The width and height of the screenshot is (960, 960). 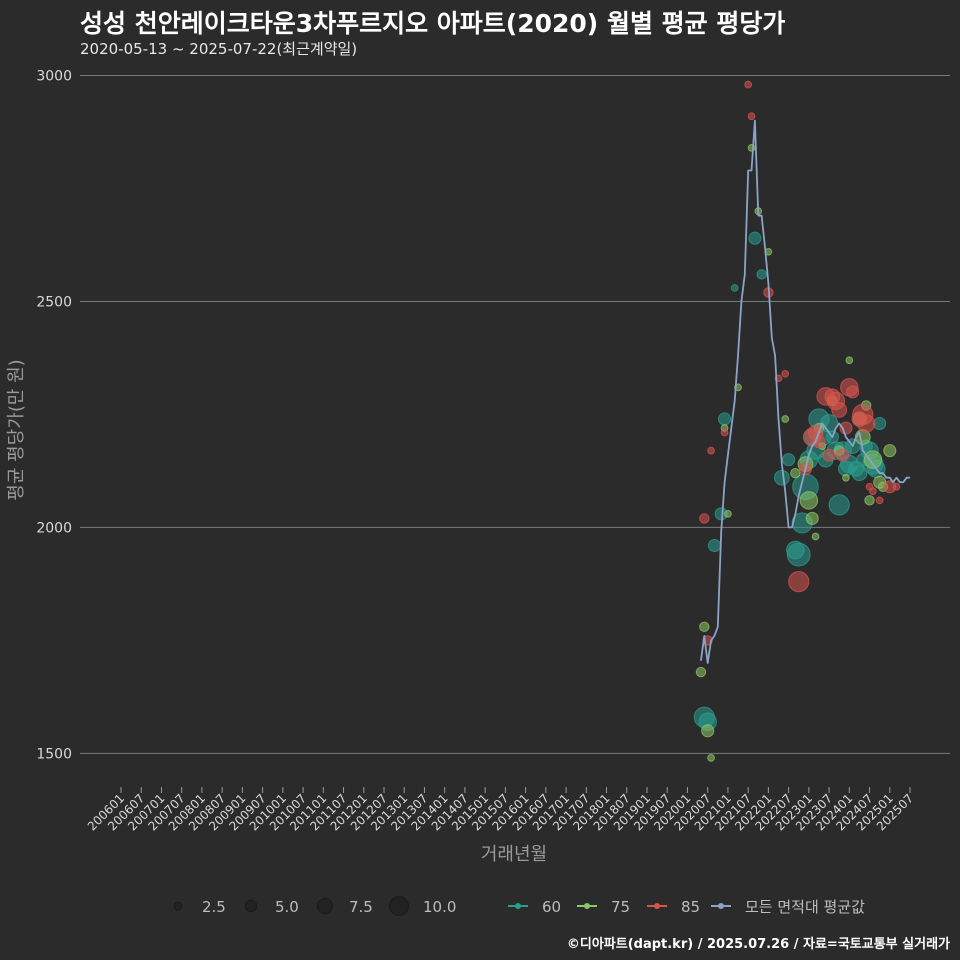 What do you see at coordinates (361, 907) in the screenshot?
I see `size-legend-label: 7.5` at bounding box center [361, 907].